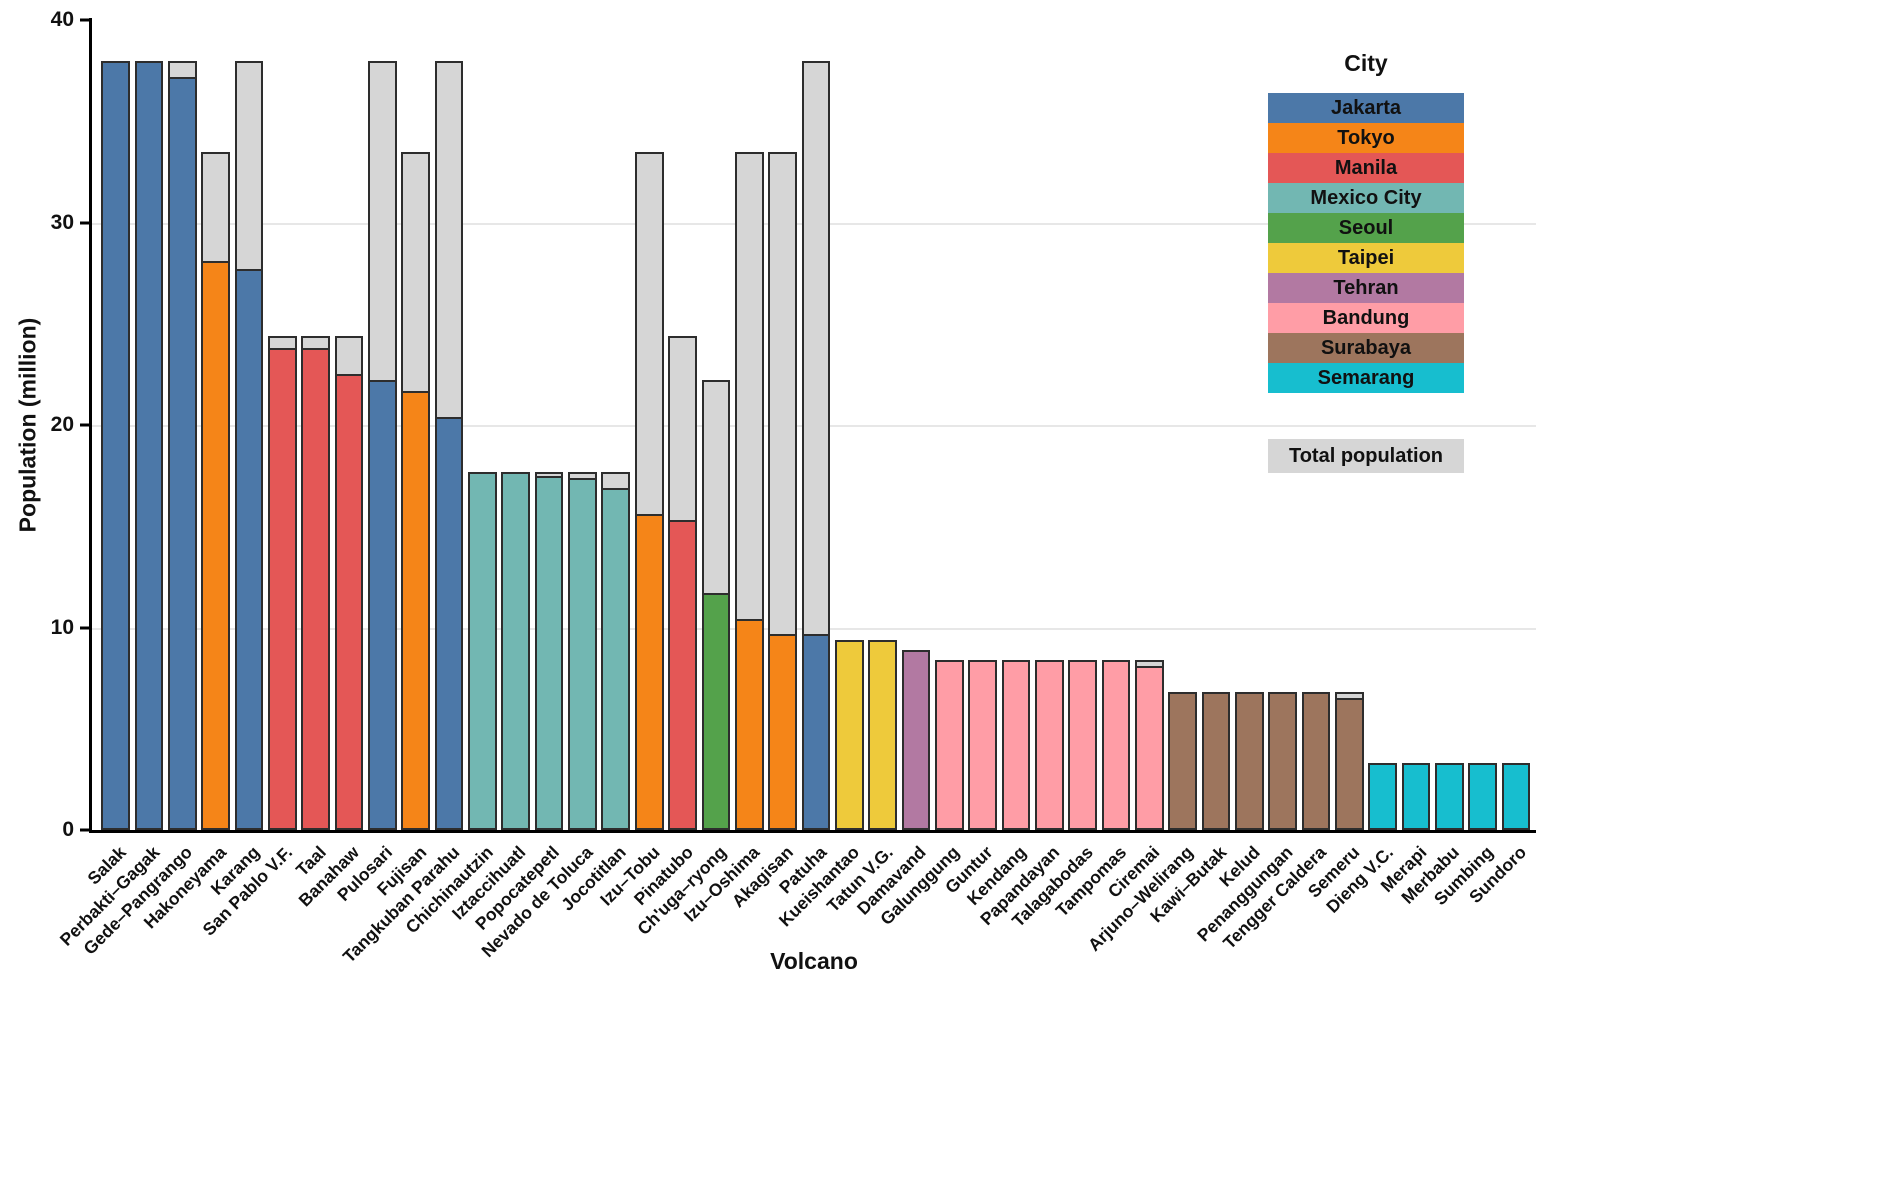 The width and height of the screenshot is (1892, 1185). I want to click on bar-slot: Talagabodas, so click(1053, 475).